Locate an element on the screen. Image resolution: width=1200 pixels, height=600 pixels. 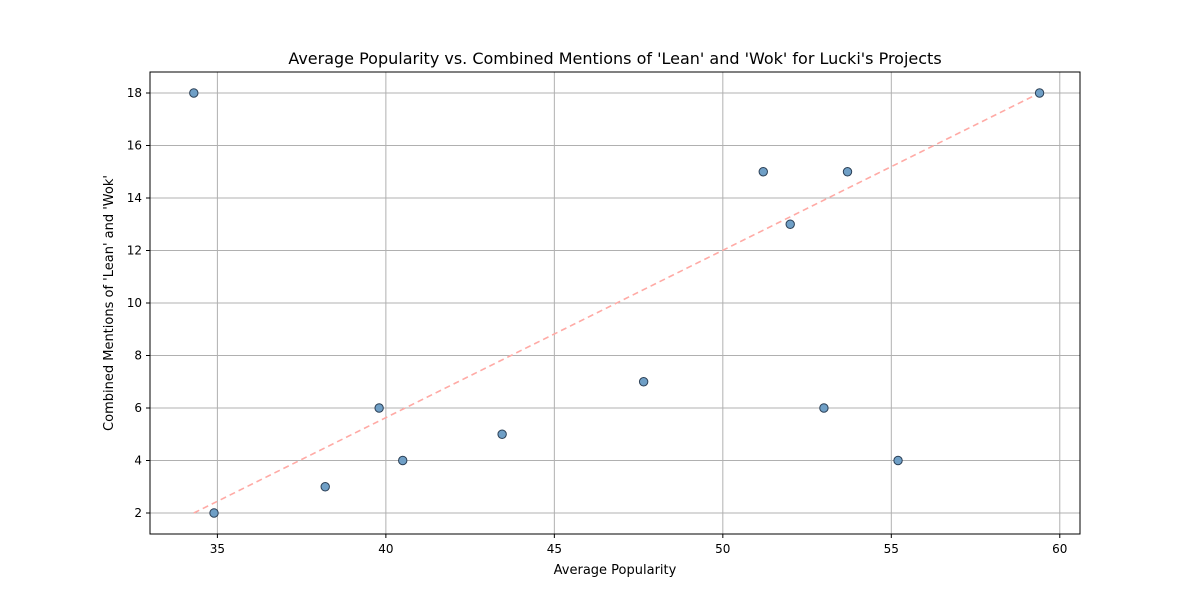
y-axis-title: Combined Mentions of 'Lean' and 'Wok' is located at coordinates (109, 303).